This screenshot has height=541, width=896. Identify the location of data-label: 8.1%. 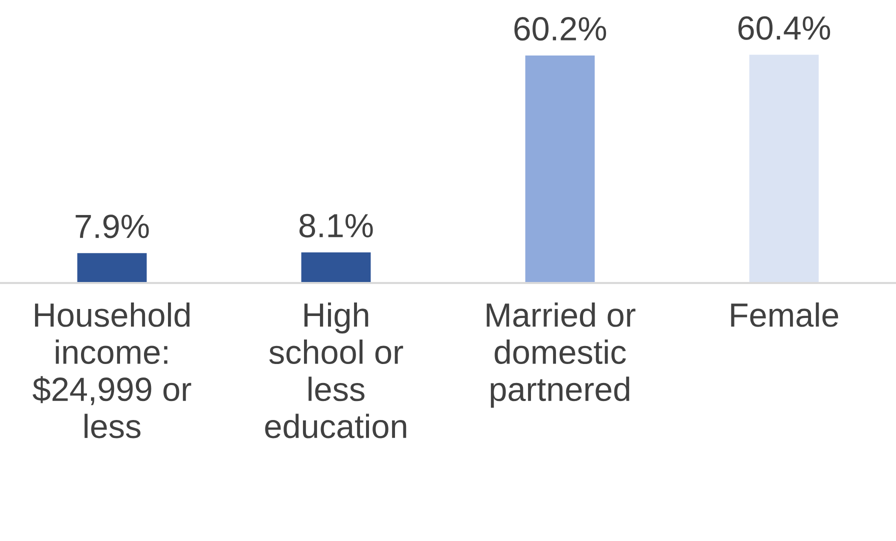
(336, 226).